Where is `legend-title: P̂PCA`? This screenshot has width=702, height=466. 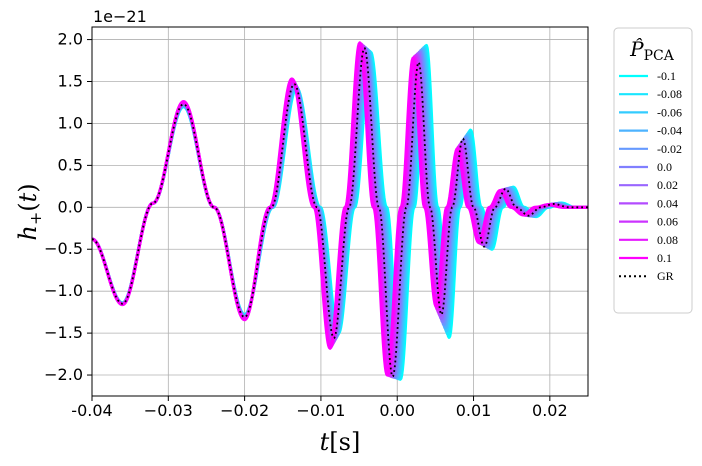 legend-title: P̂PCA is located at coordinates (652, 50).